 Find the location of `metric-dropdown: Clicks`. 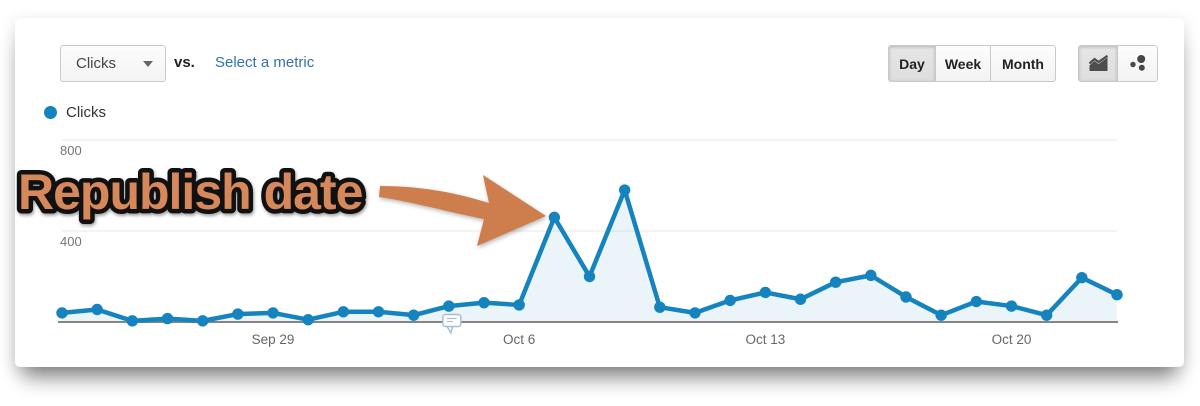

metric-dropdown: Clicks is located at coordinates (113, 63).